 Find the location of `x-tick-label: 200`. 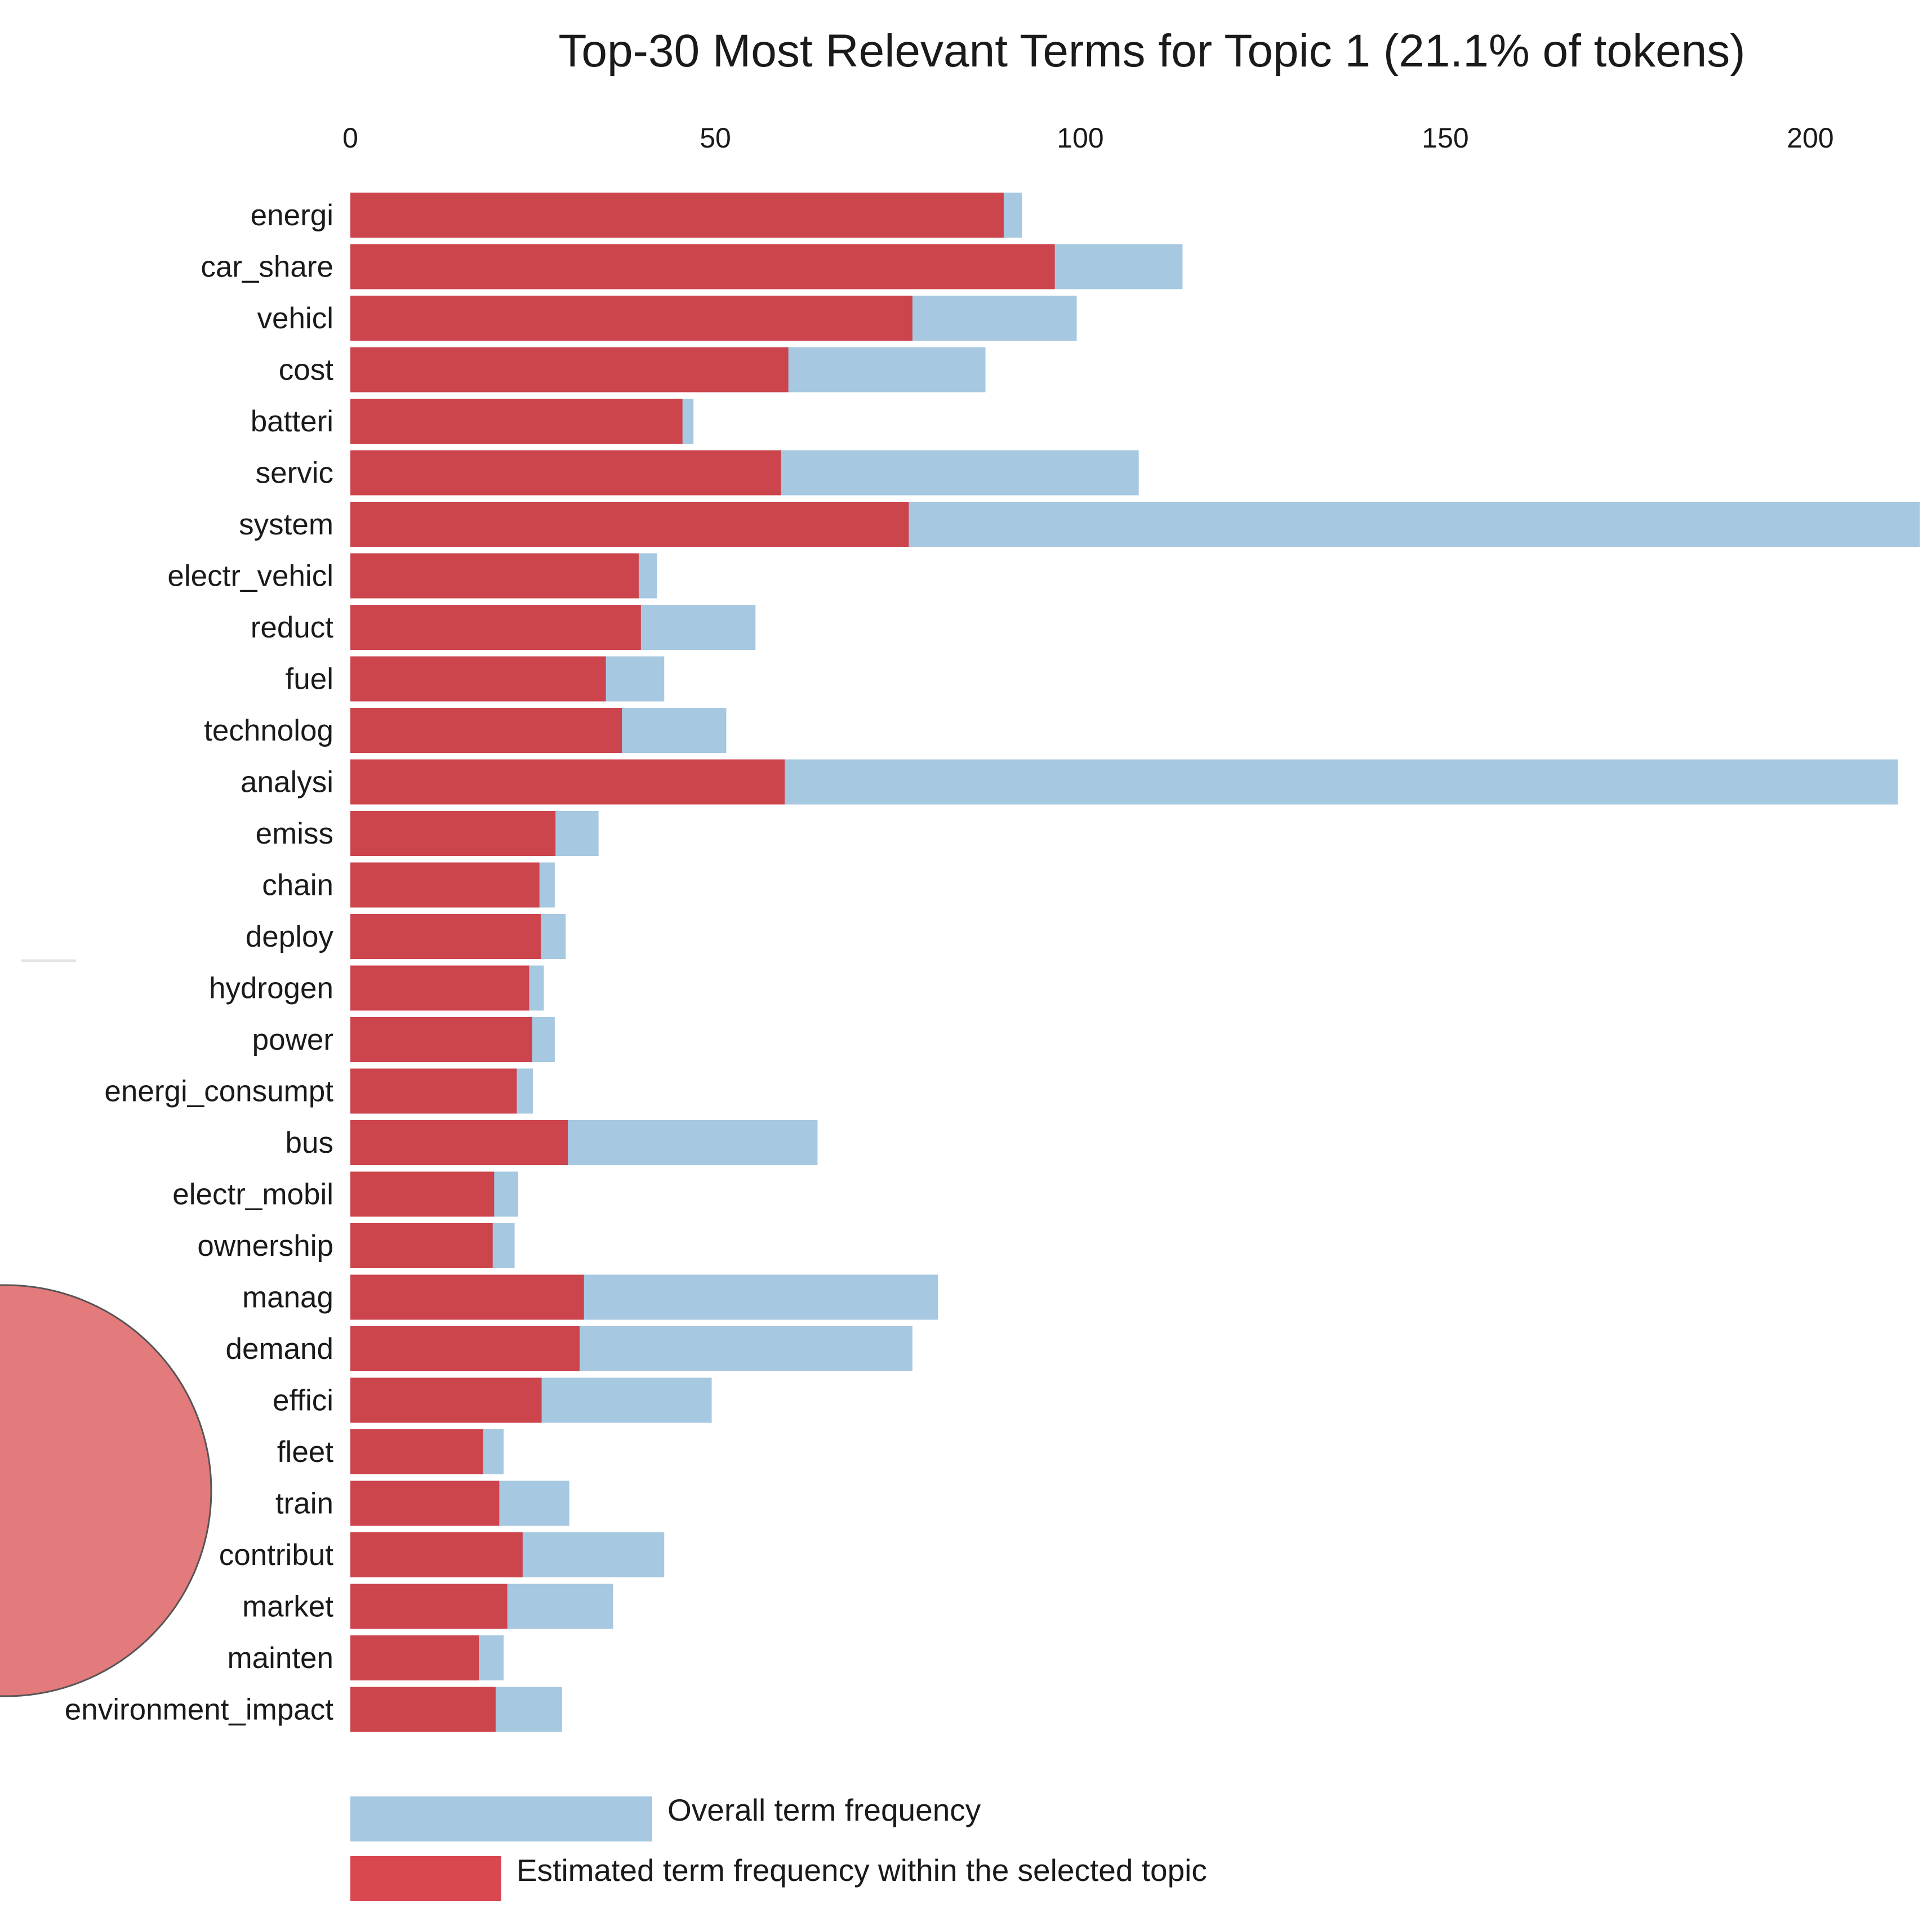

x-tick-label: 200 is located at coordinates (1810, 138).